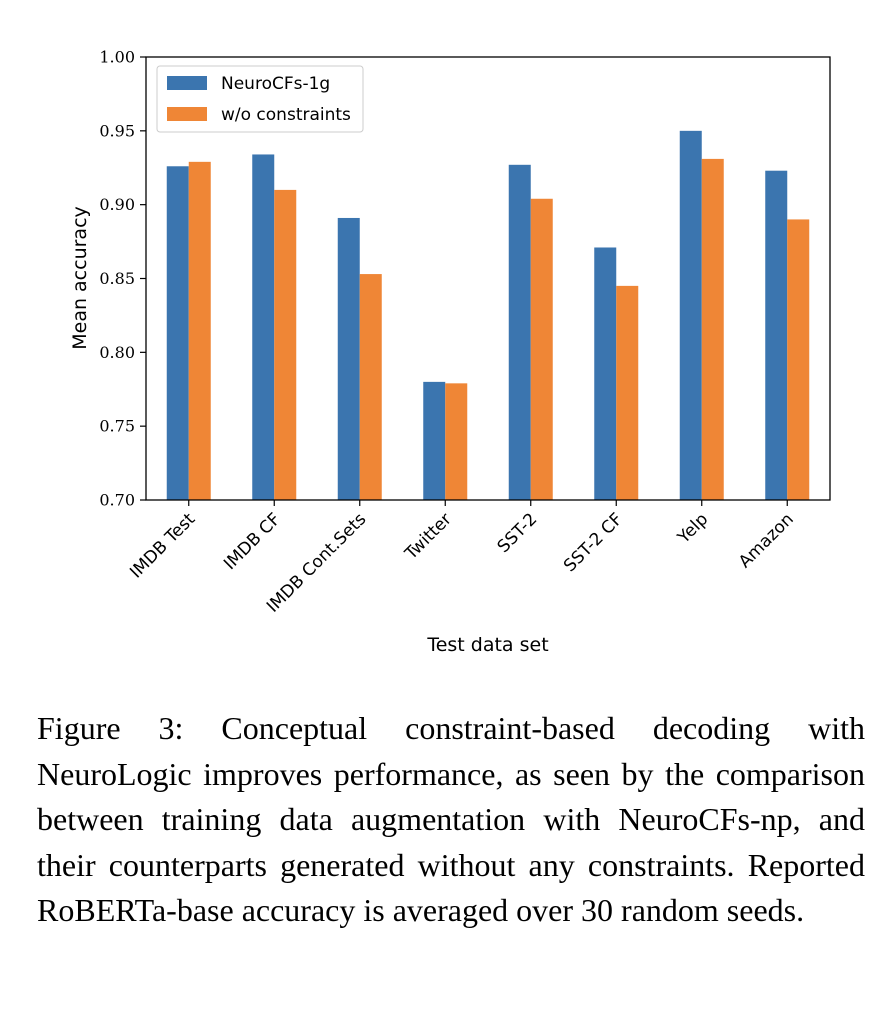 The height and width of the screenshot is (1010, 896). I want to click on x-tick-label: Amazon, so click(766, 540).